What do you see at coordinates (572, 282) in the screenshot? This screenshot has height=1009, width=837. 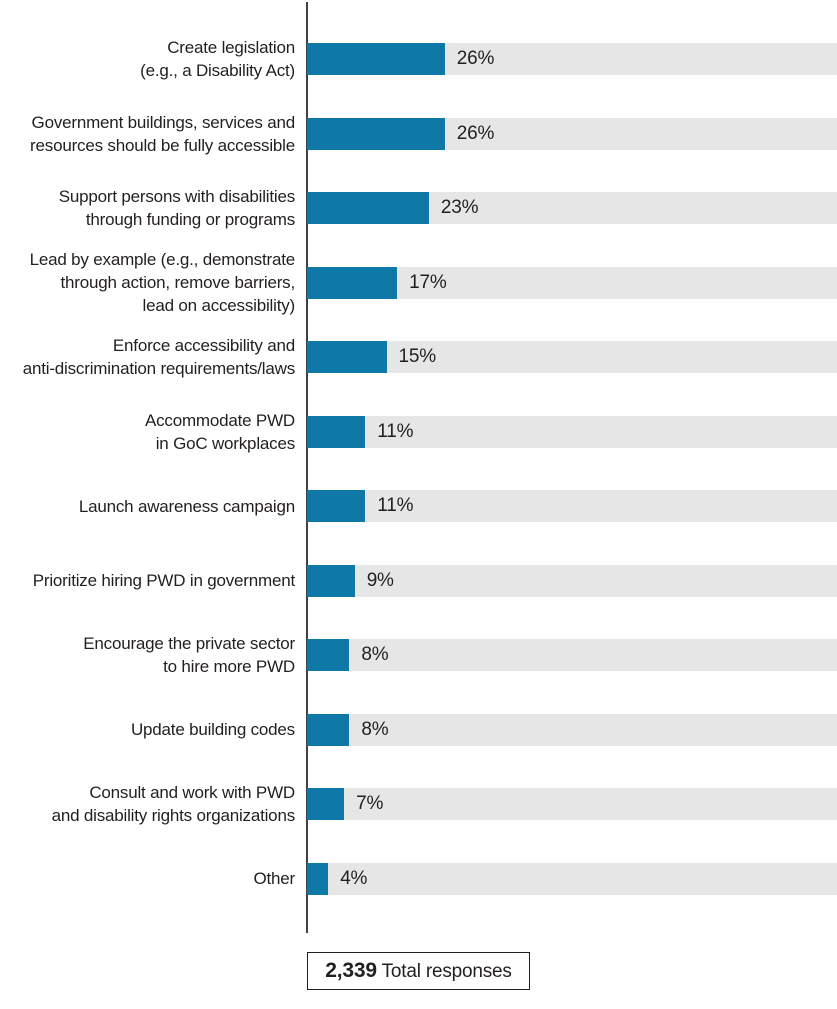 I see `bar-track: 17%` at bounding box center [572, 282].